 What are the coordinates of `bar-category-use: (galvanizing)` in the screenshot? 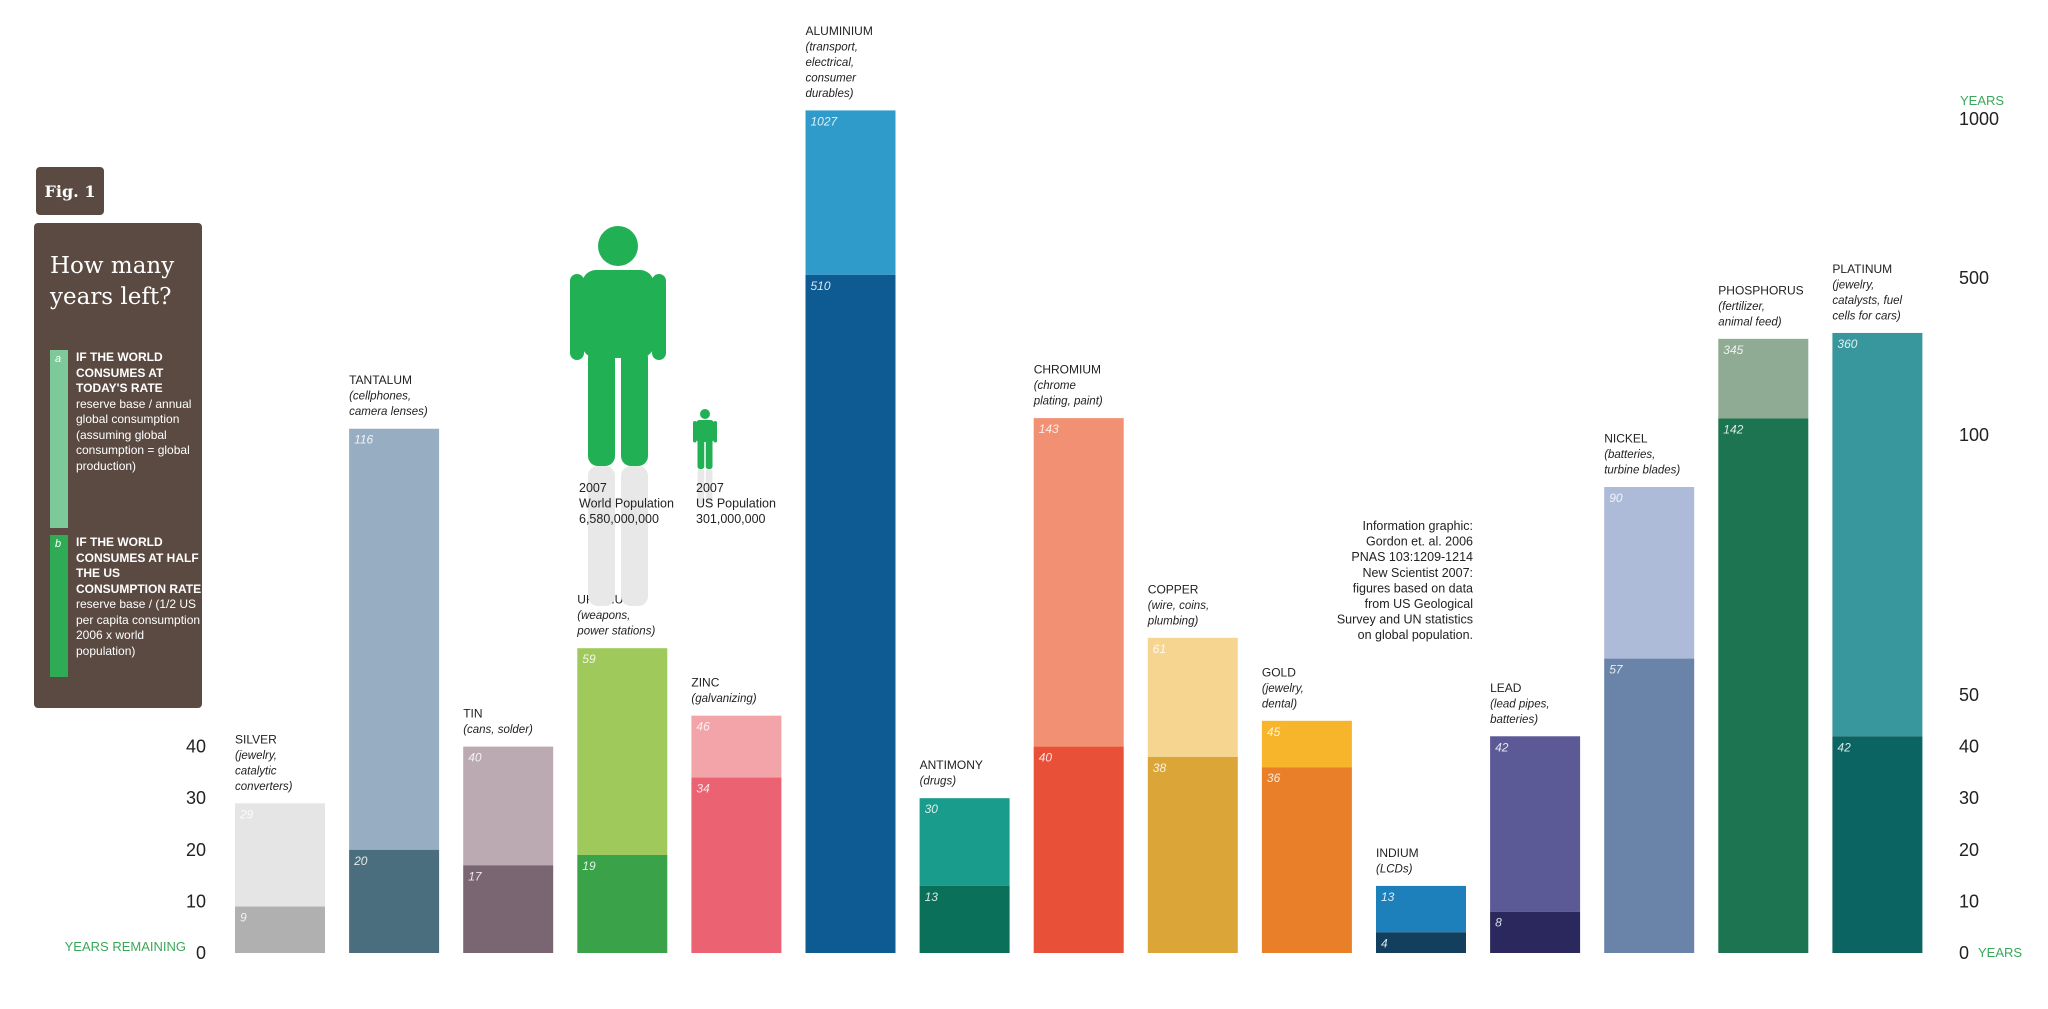 It's located at (723, 699).